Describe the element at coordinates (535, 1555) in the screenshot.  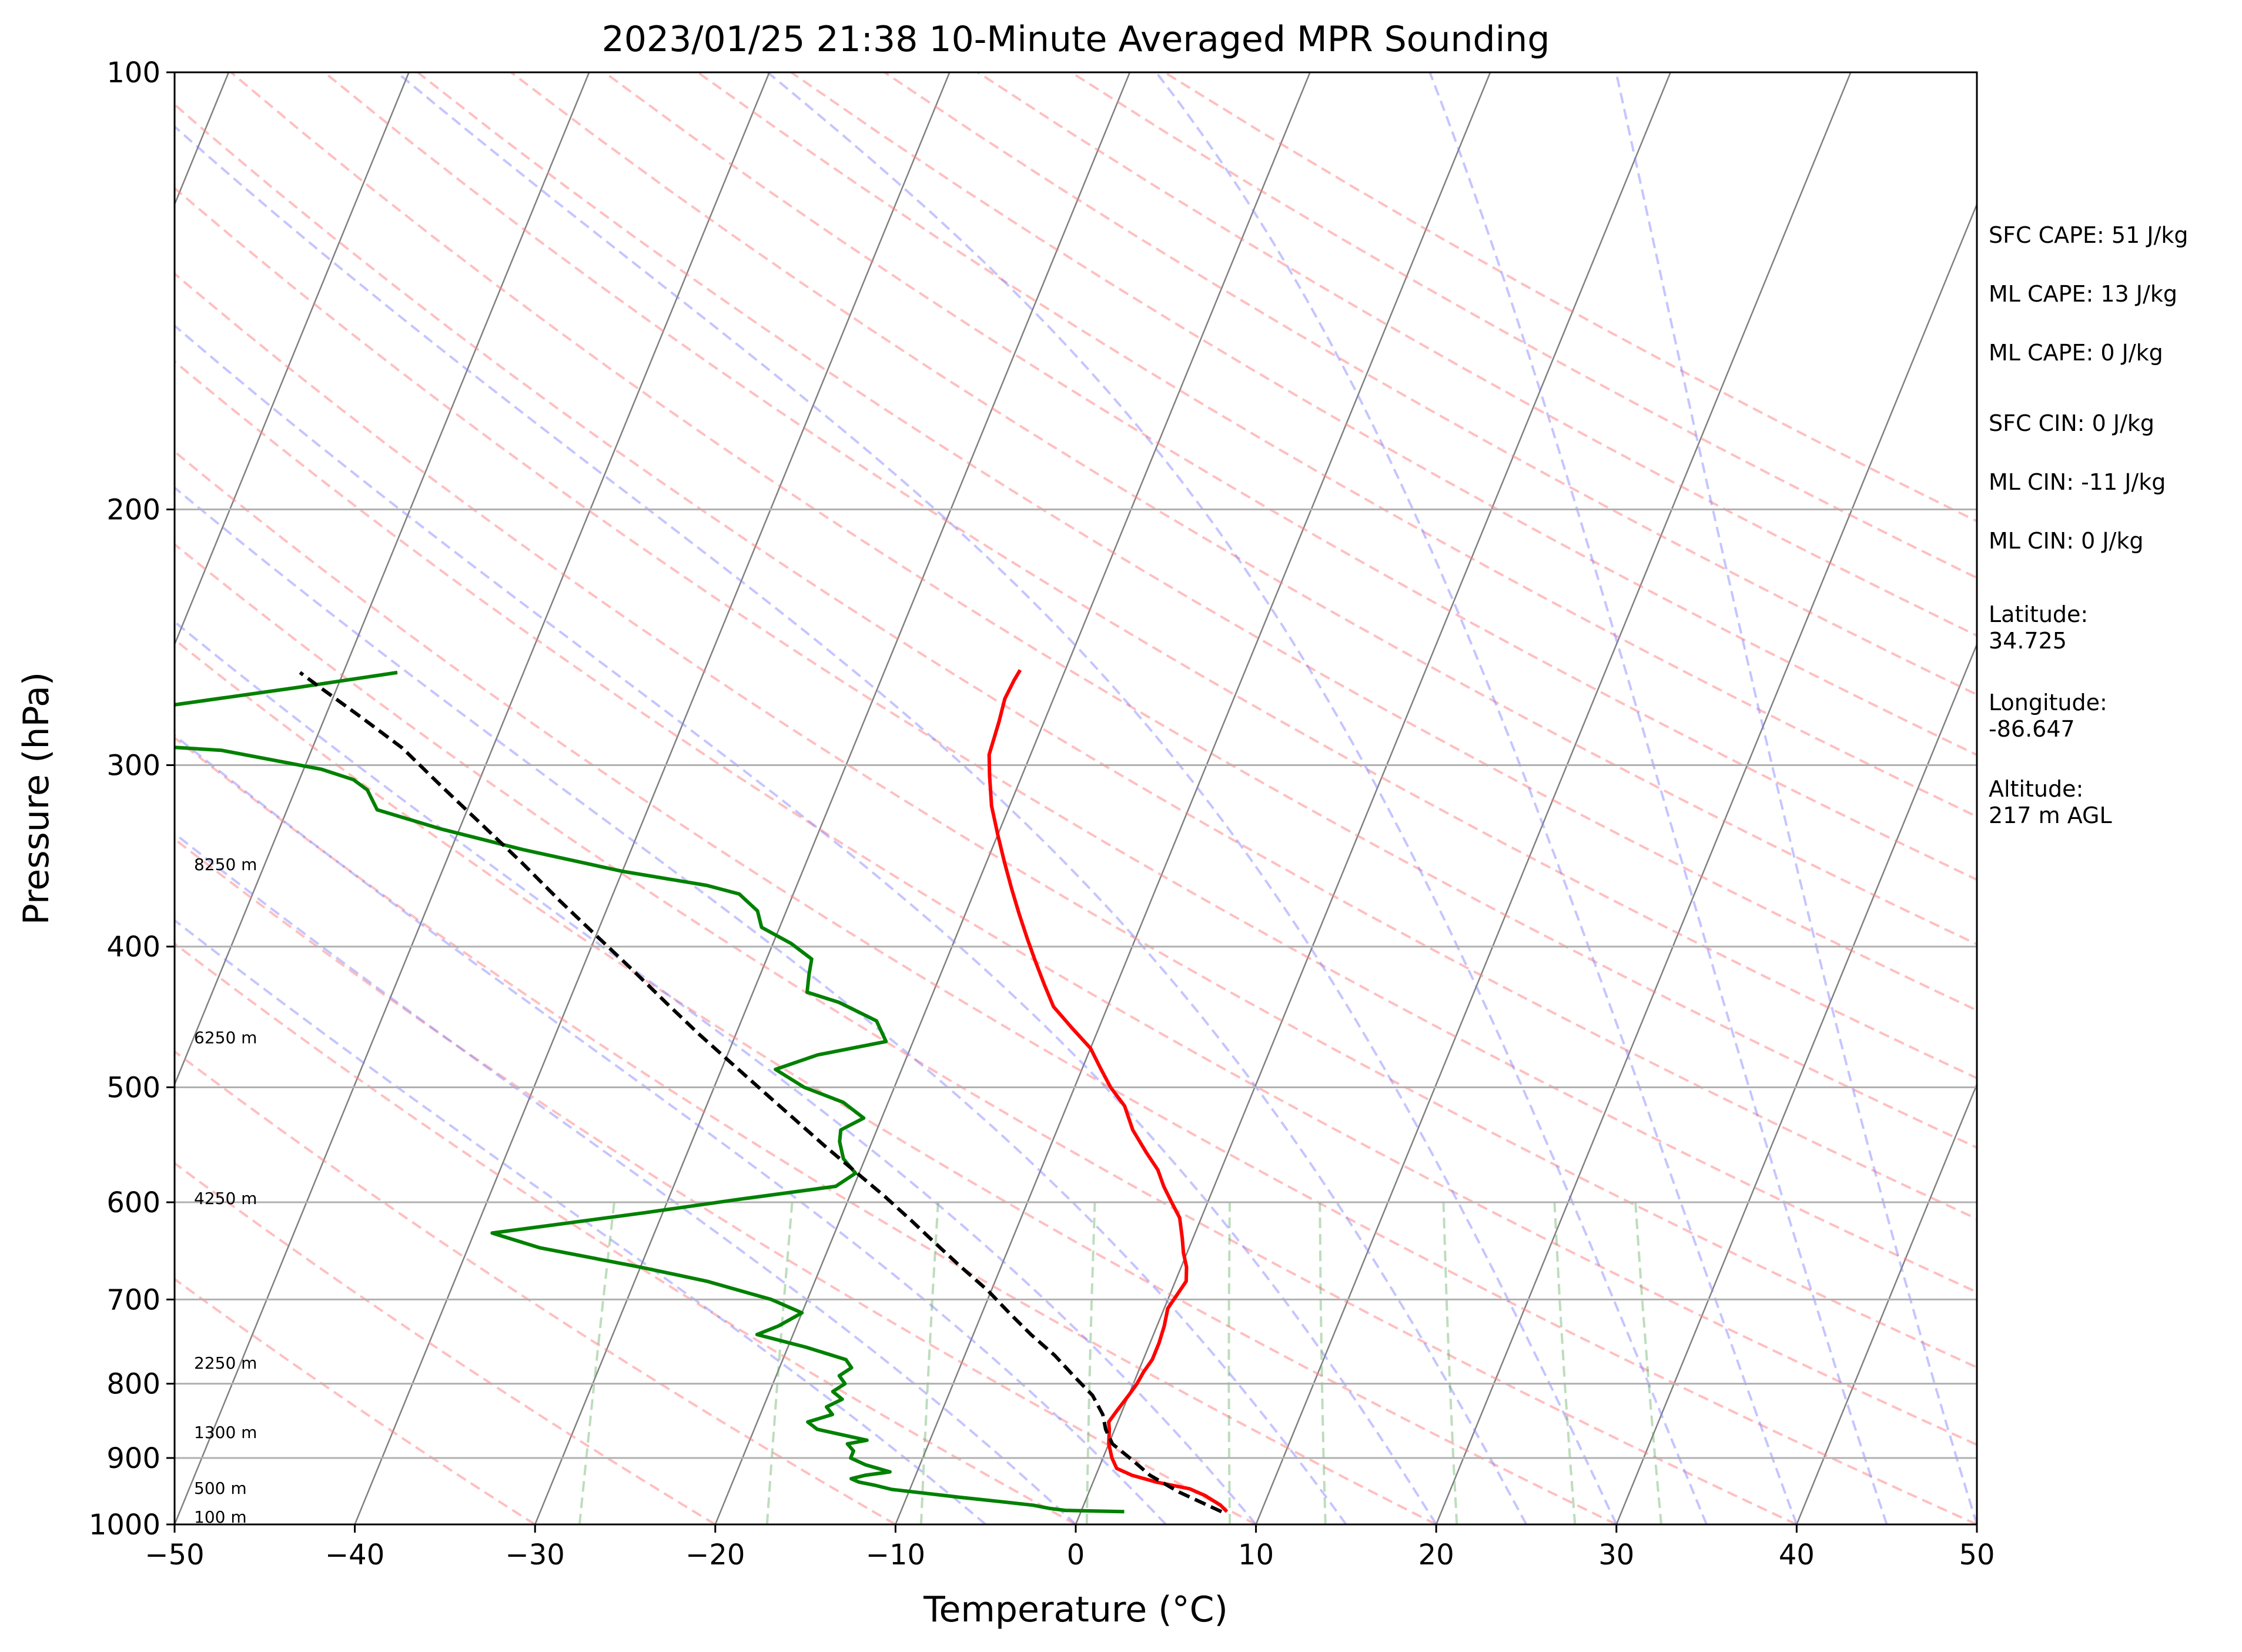
I see `x-tick-label: −30` at that location.